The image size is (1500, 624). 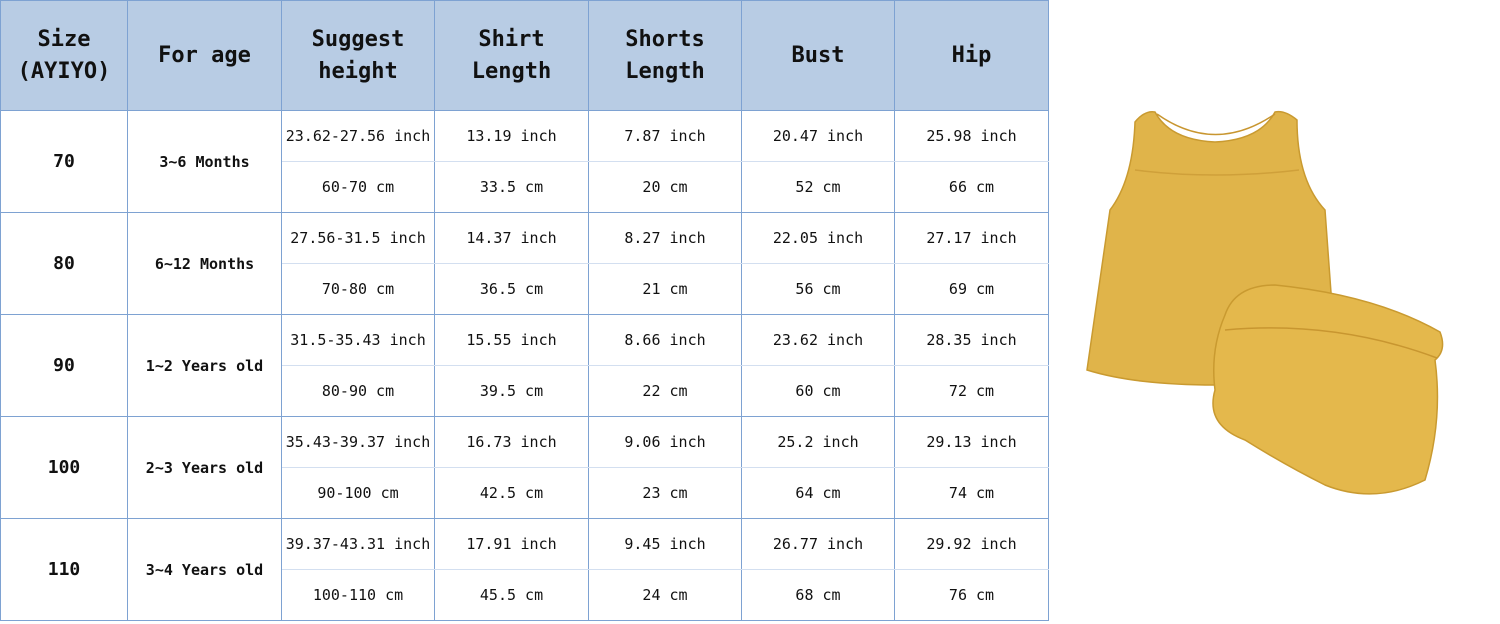 What do you see at coordinates (818, 187) in the screenshot?
I see `bust-cm: 52 cm` at bounding box center [818, 187].